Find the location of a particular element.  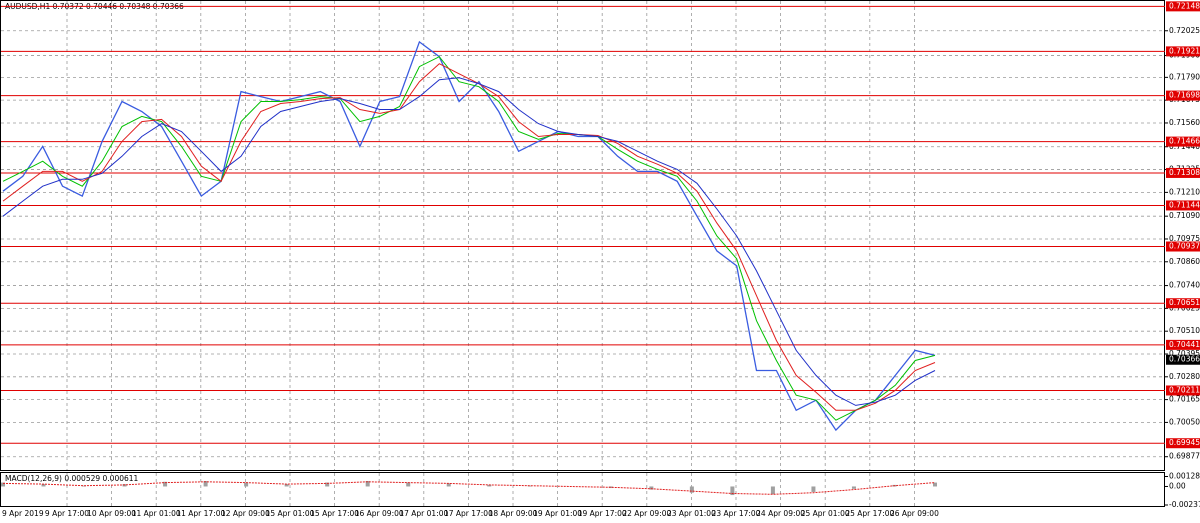

level-label: 0.71144 is located at coordinates (1184, 204).